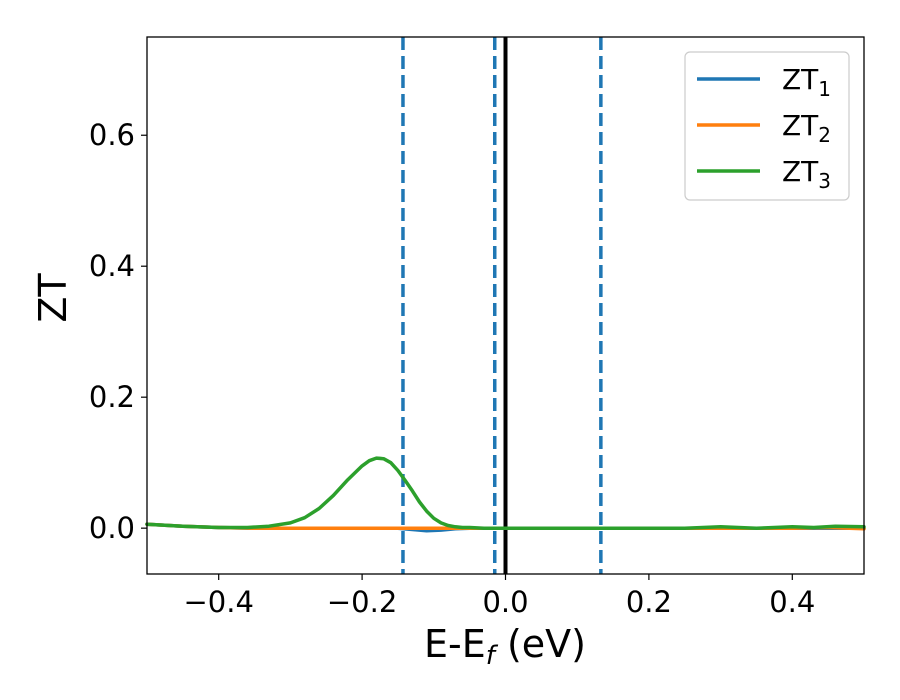  What do you see at coordinates (218, 602) in the screenshot?
I see `x-tick-label: −0.4` at bounding box center [218, 602].